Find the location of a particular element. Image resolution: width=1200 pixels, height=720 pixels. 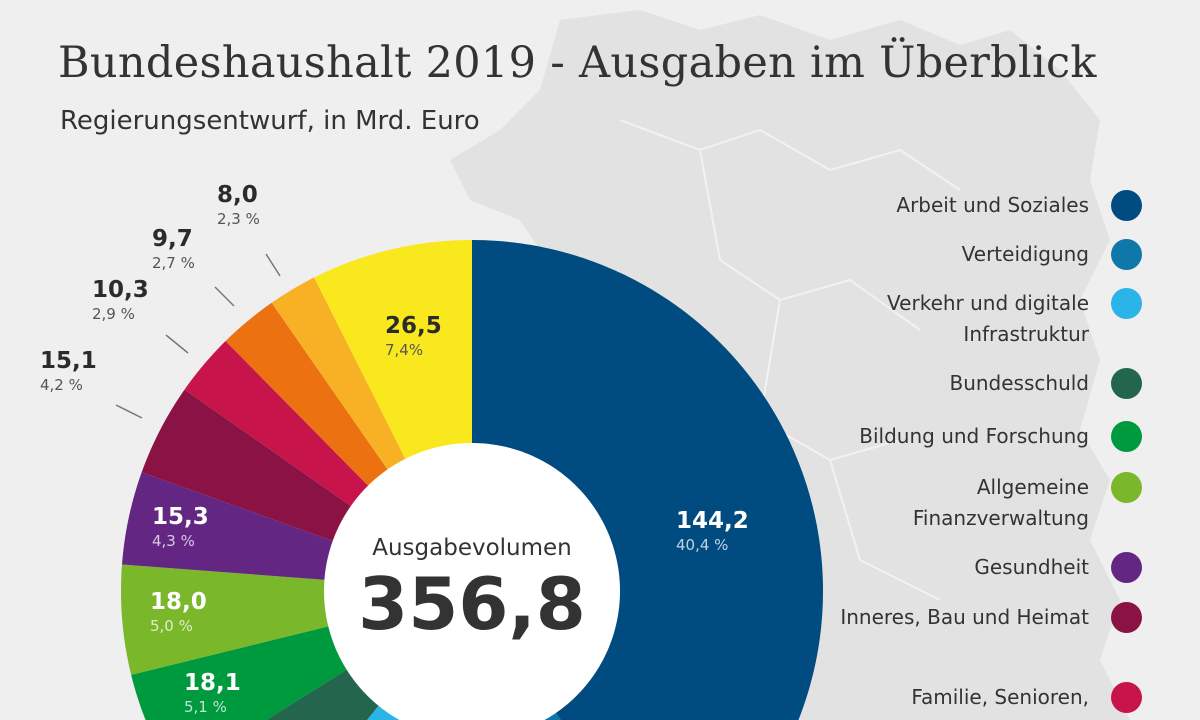

slice-label-yellow: 26,5 7,4% is located at coordinates (413, 336).